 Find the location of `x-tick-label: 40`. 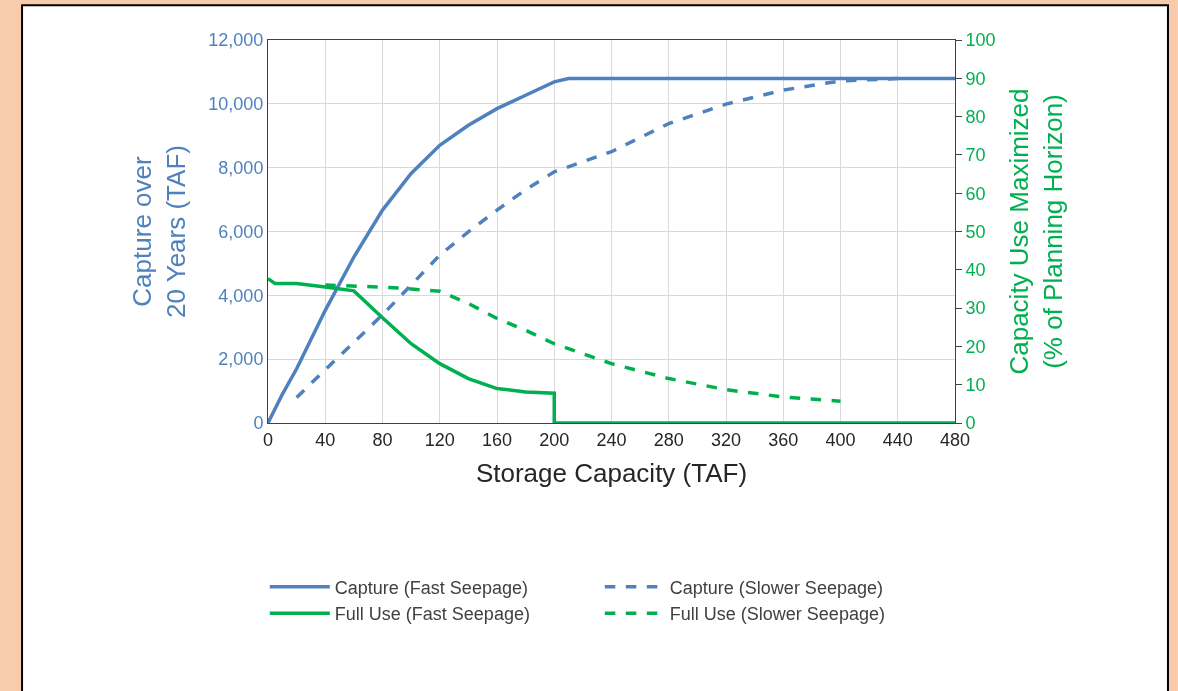

x-tick-label: 40 is located at coordinates (325, 439).